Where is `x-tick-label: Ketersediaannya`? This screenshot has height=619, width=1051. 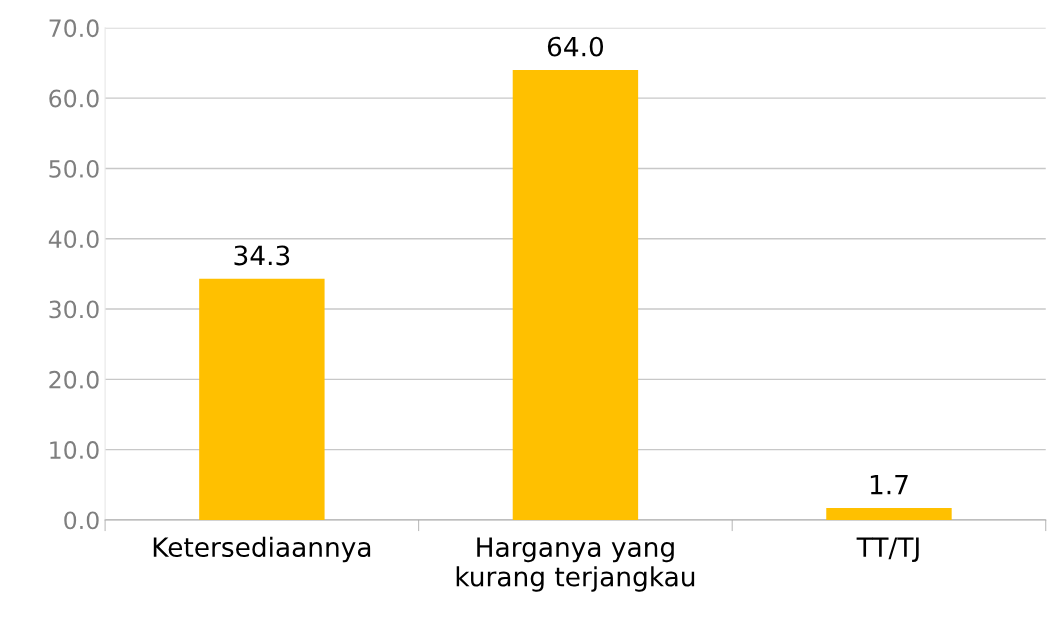
x-tick-label: Ketersediaannya is located at coordinates (262, 549).